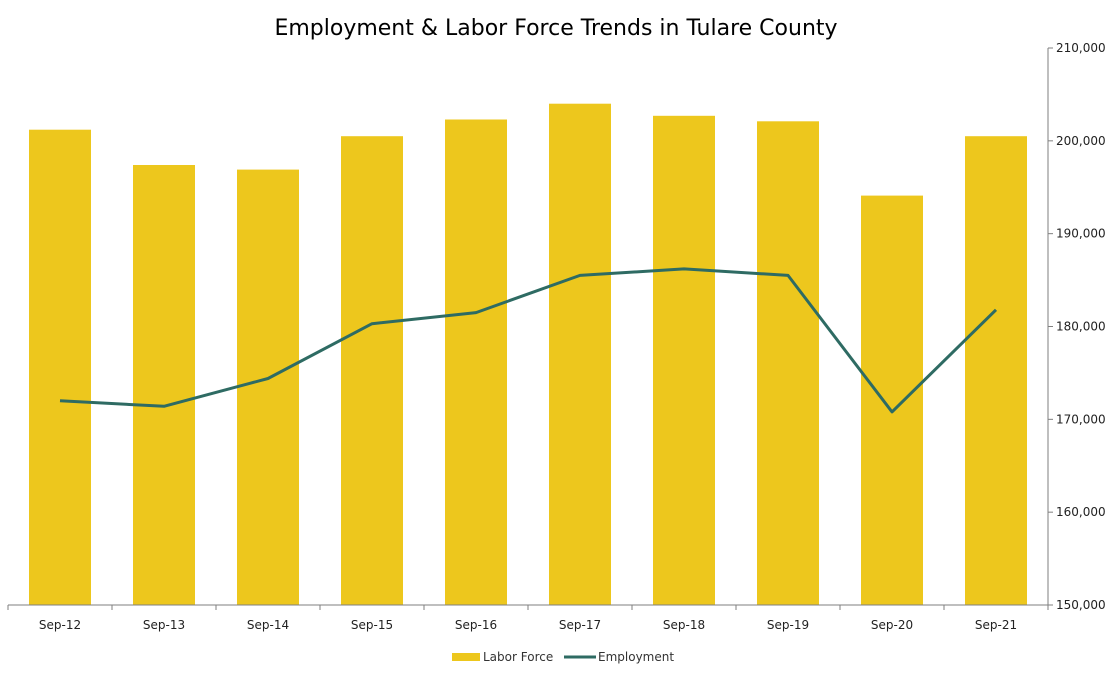 Image resolution: width=1111 pixels, height=673 pixels. What do you see at coordinates (996, 625) in the screenshot?
I see `x-tick-label: Sep-21` at bounding box center [996, 625].